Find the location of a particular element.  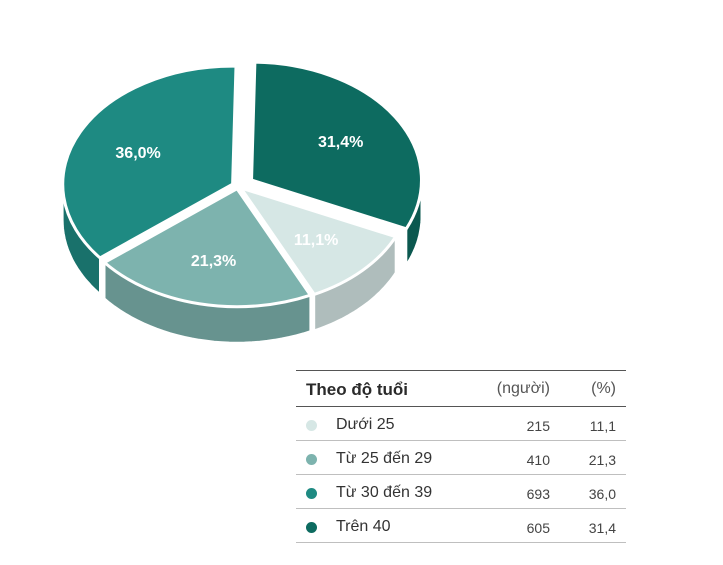

legend-category: Trên 40 is located at coordinates (363, 526).